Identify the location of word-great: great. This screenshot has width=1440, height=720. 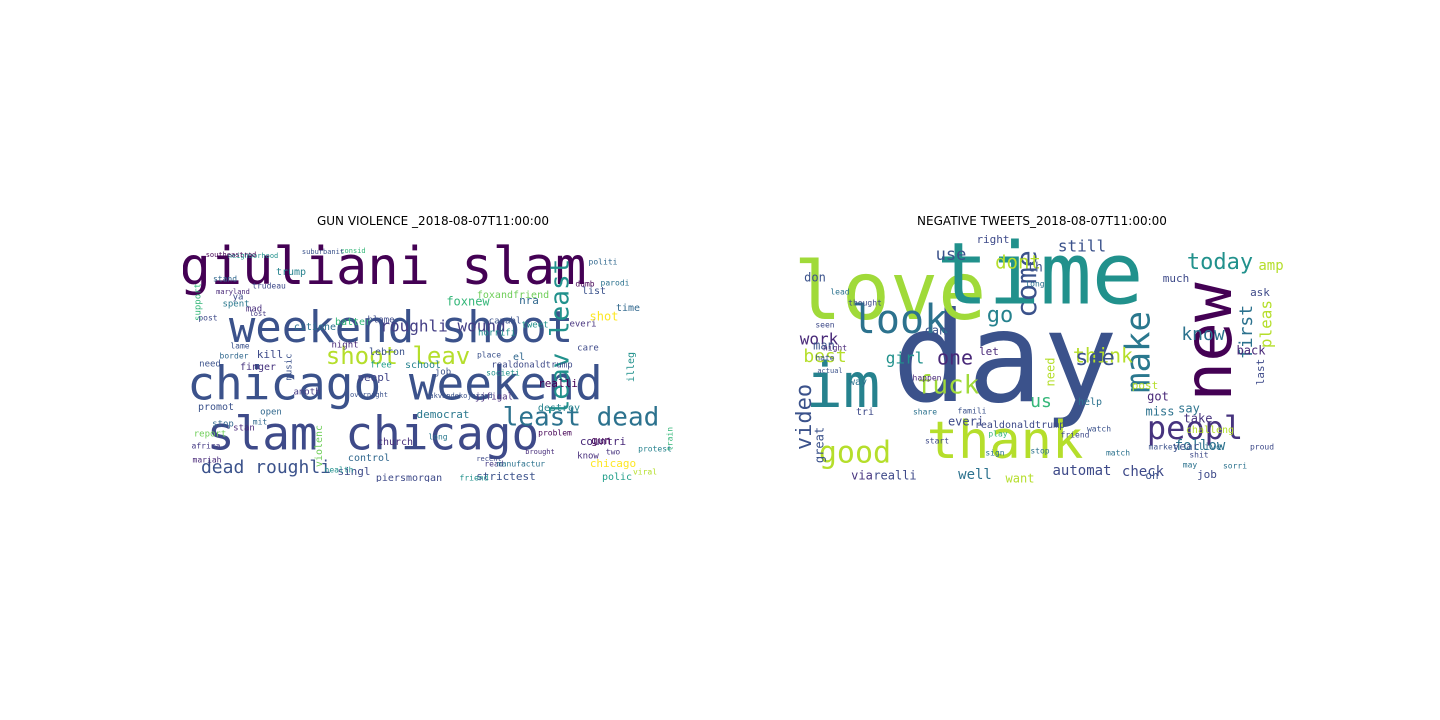
(820, 445).